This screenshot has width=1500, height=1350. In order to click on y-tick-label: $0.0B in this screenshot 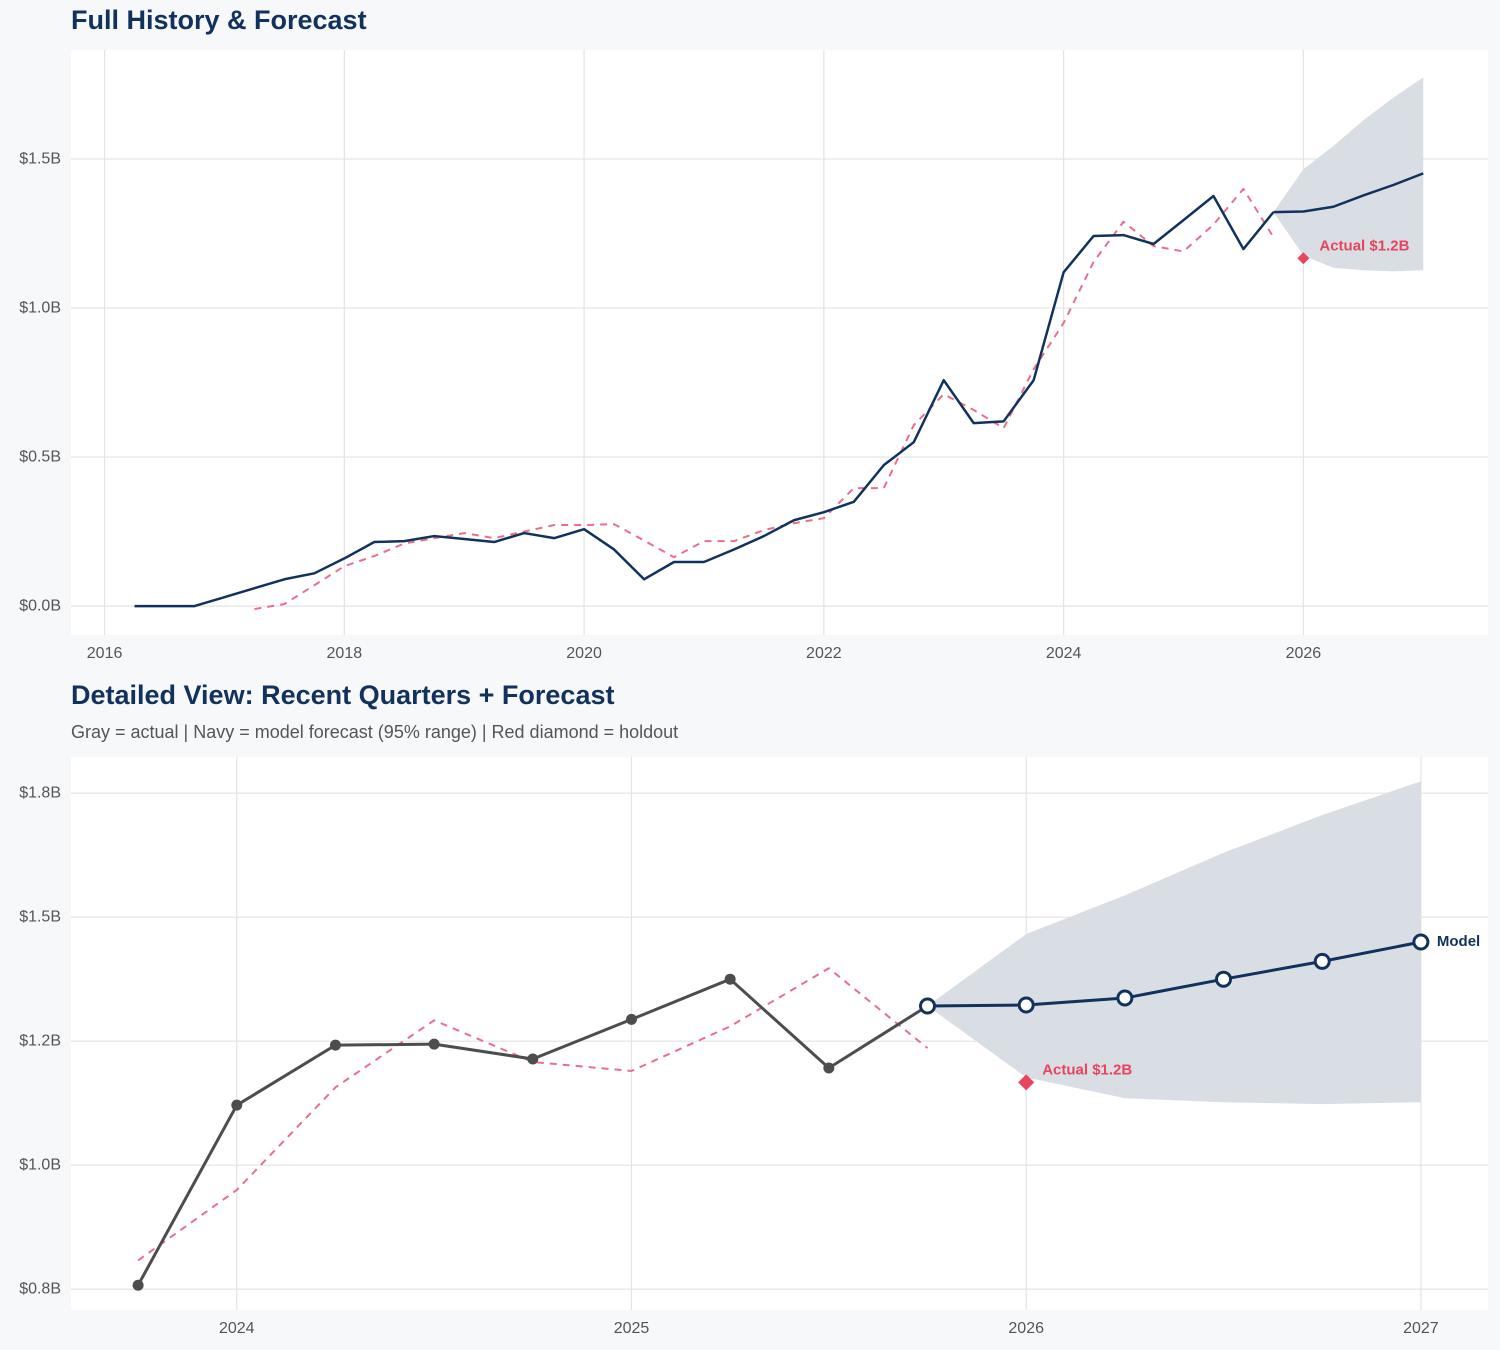, I will do `click(40, 605)`.